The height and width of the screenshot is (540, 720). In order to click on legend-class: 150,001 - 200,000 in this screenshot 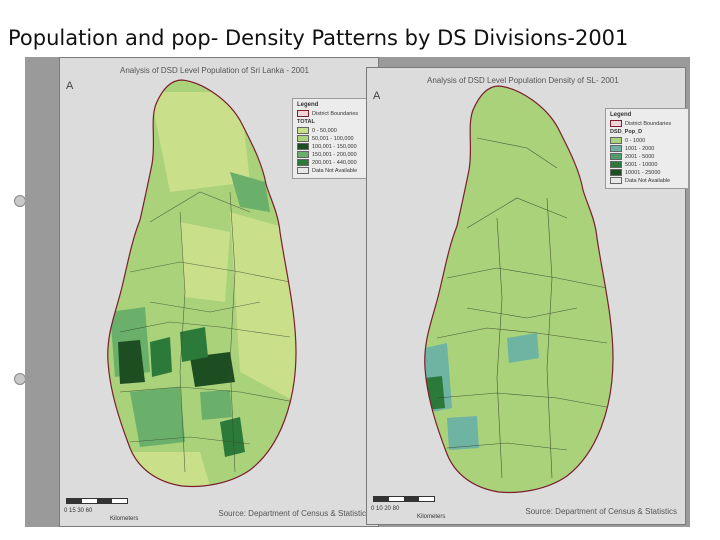, I will do `click(334, 154)`.